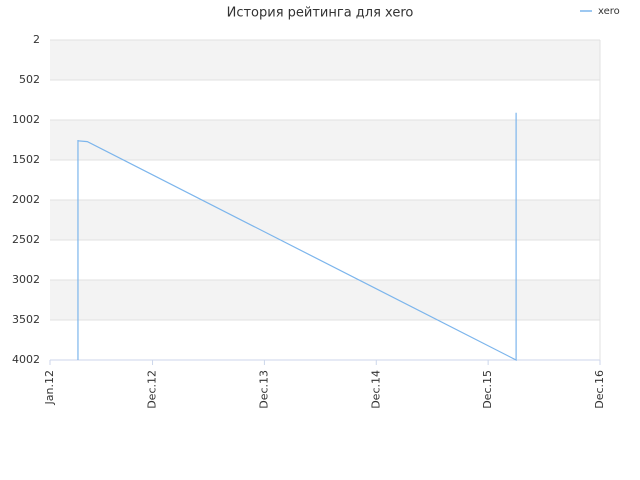 Image resolution: width=640 pixels, height=480 pixels. I want to click on x-tick-label: Dec.14, so click(375, 389).